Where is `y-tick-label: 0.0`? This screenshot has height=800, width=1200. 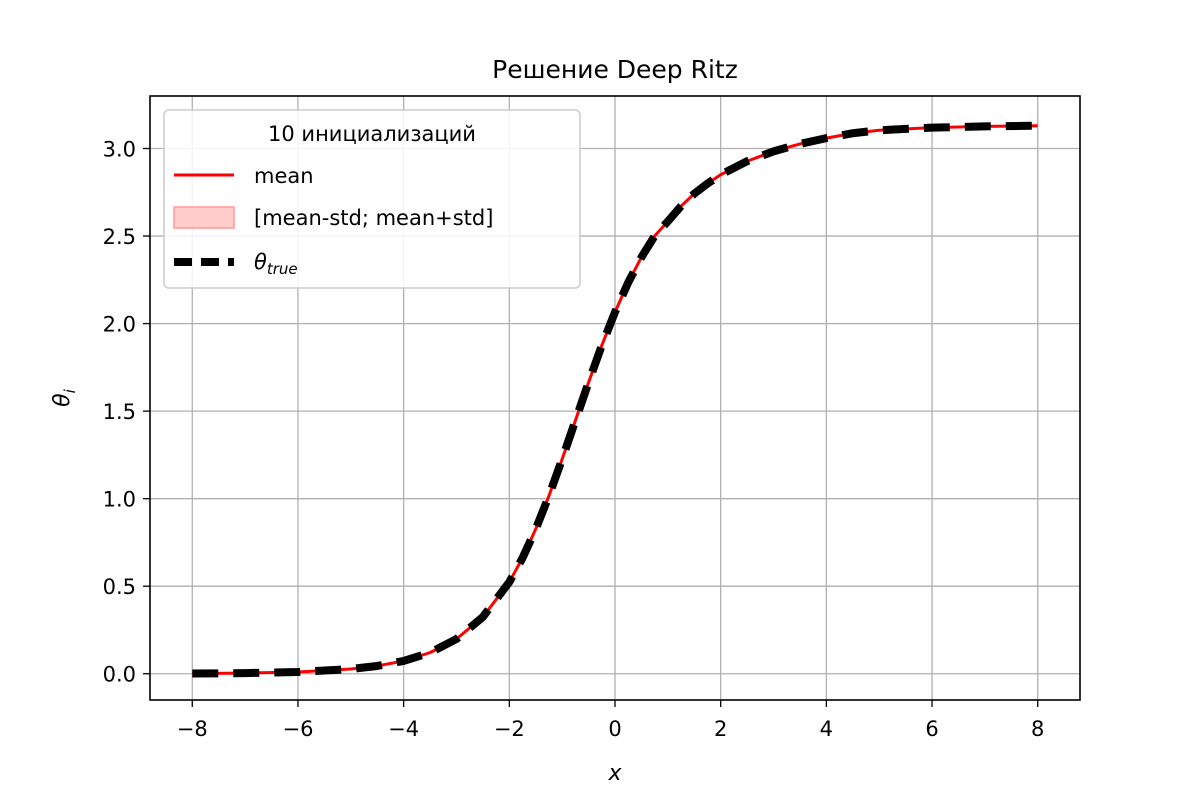
y-tick-label: 0.0 is located at coordinates (119, 675).